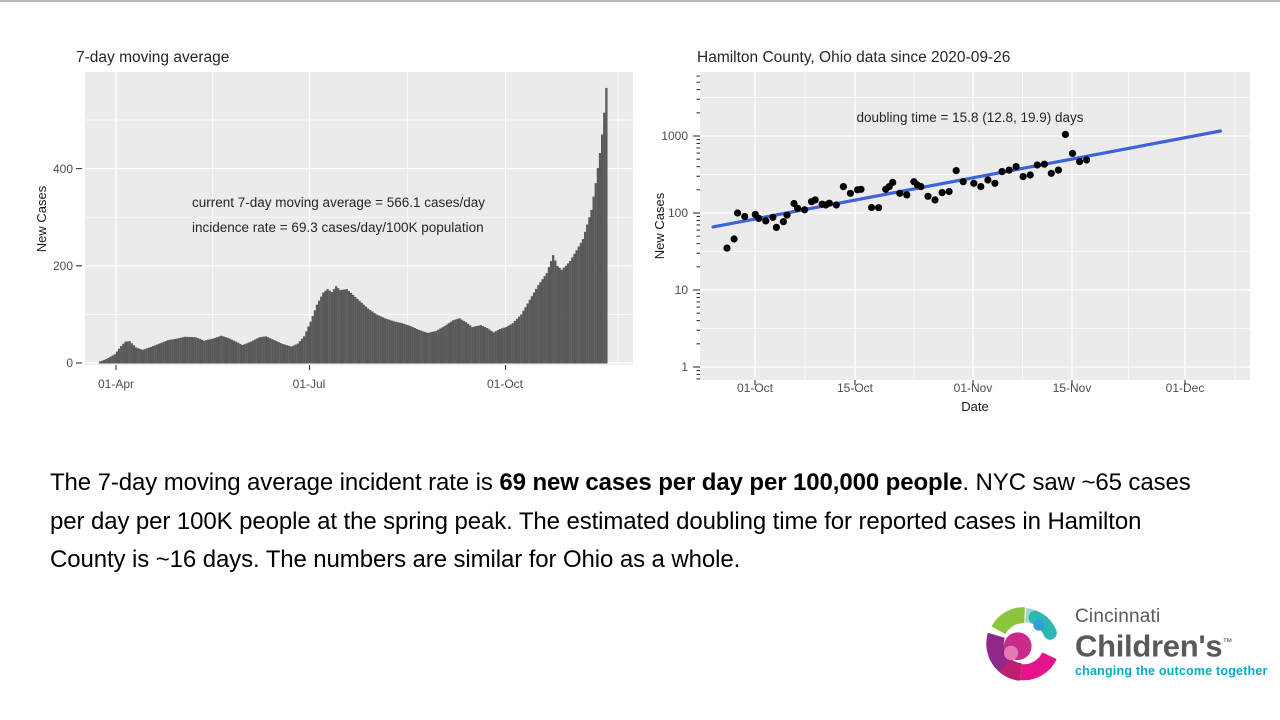 The height and width of the screenshot is (720, 1280). What do you see at coordinates (969, 117) in the screenshot?
I see `annotation-doubling-time: doubling time = 15.8 (12.8, 19.9) days` at bounding box center [969, 117].